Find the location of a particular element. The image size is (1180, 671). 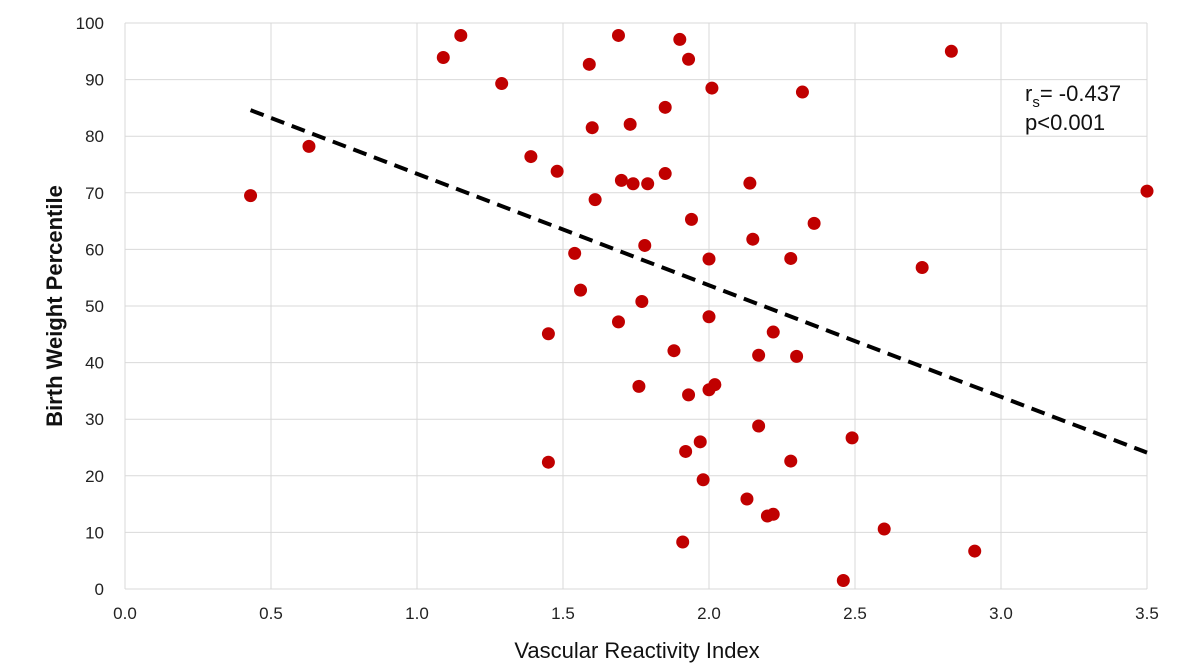

x-tick-label: 0.5 is located at coordinates (271, 613).